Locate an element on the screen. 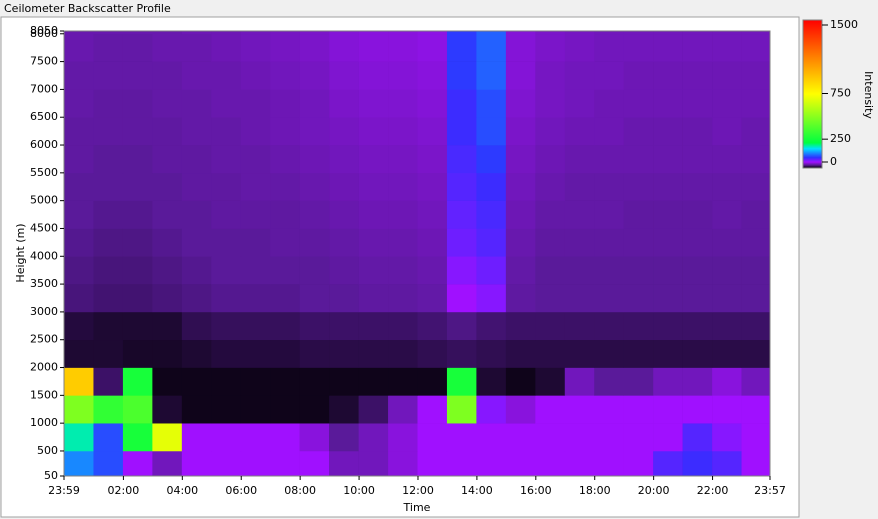 Image resolution: width=878 pixels, height=519 pixels. y-tick-label: 2500 is located at coordinates (44, 339).